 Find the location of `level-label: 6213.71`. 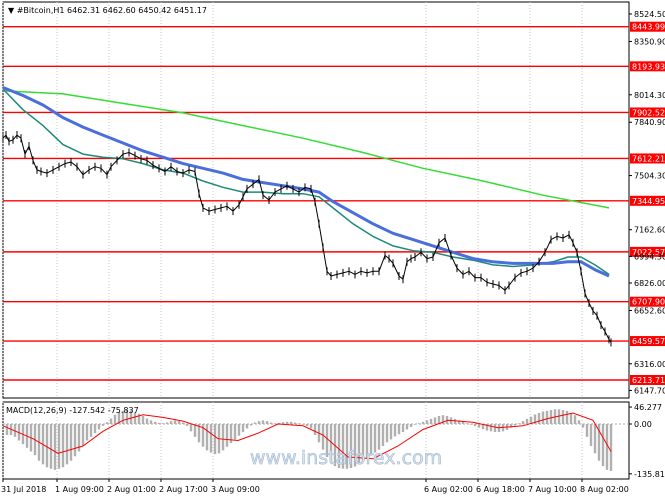

level-label: 6213.71 is located at coordinates (648, 380).